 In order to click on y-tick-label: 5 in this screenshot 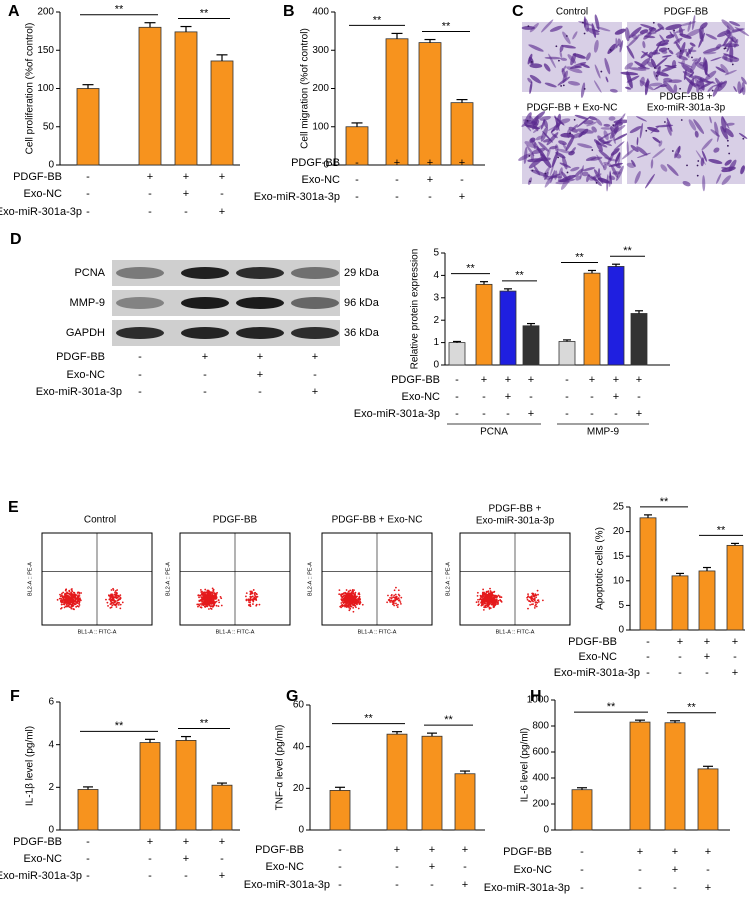, I will do `click(436, 253)`.